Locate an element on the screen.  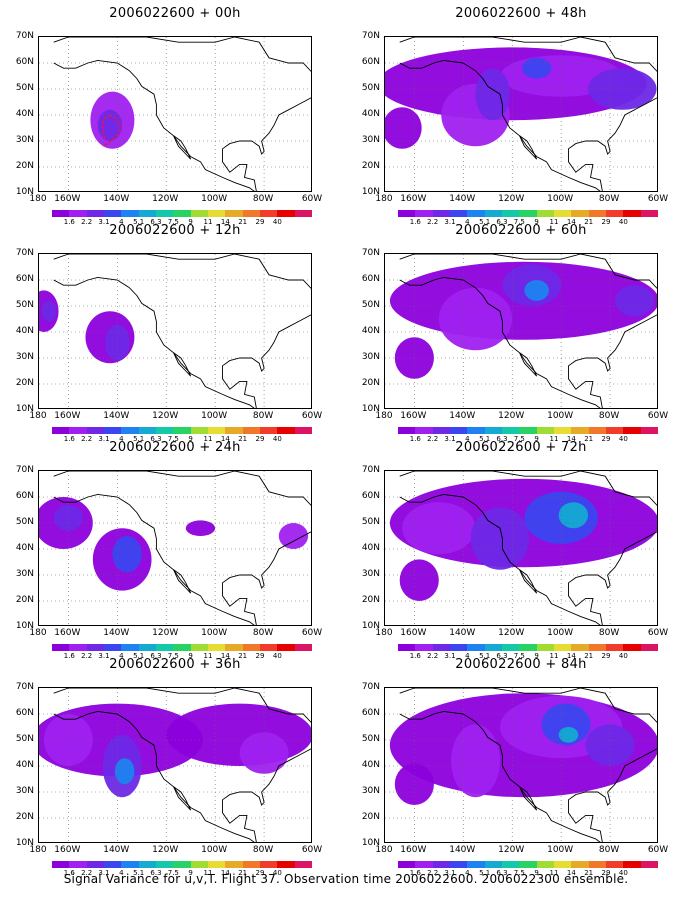
panel-title: 2006022600 + 84h is located at coordinates (521, 664).